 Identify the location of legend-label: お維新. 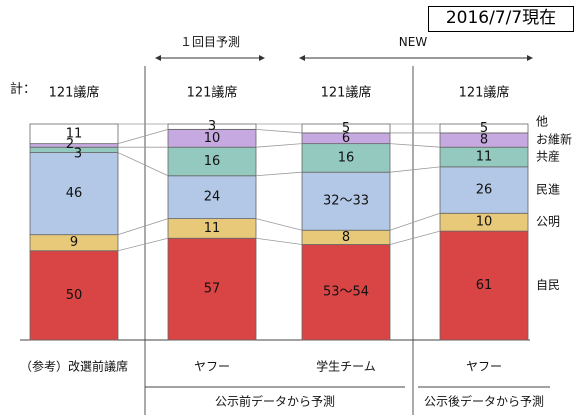
(554, 139).